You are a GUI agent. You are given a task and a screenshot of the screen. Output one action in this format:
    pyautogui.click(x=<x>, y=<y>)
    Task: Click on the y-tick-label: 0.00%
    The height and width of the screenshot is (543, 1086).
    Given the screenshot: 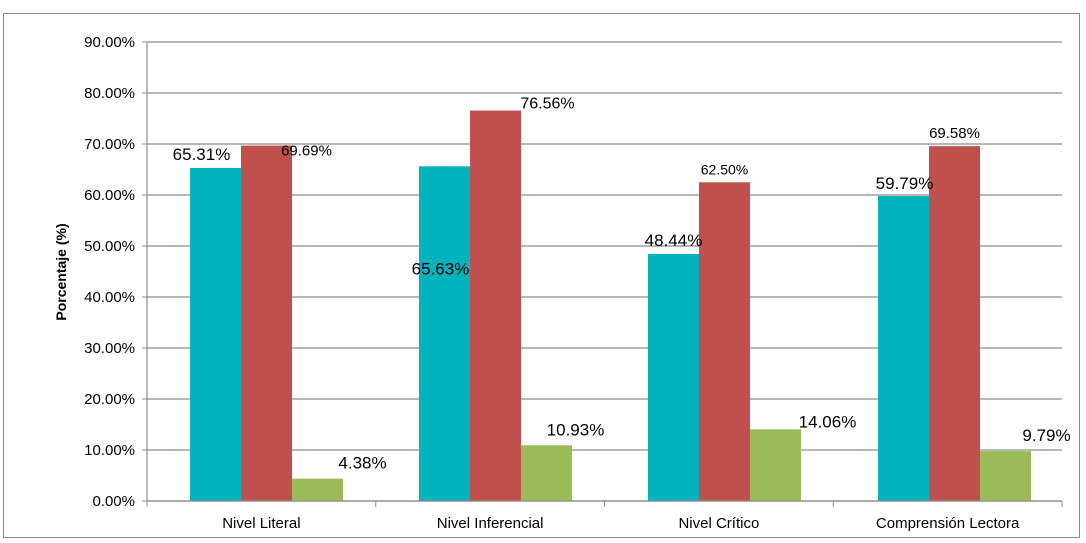 What is the action you would take?
    pyautogui.click(x=113, y=501)
    